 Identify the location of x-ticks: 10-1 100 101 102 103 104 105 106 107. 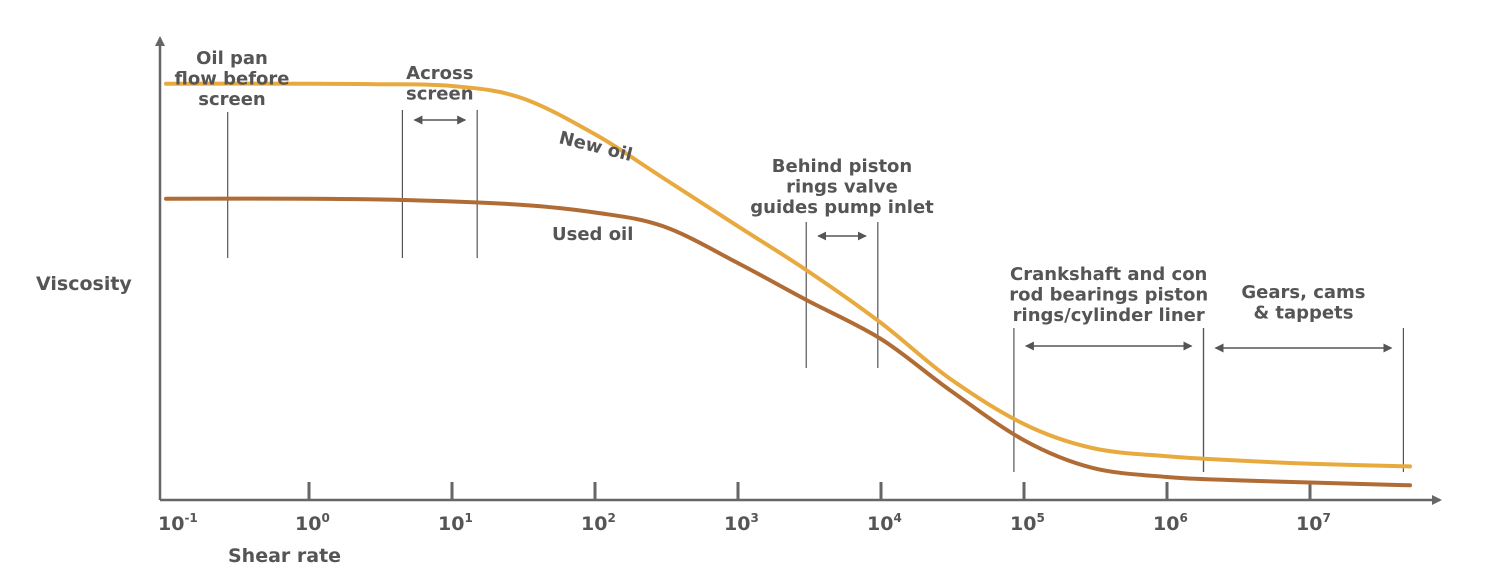
(744, 508).